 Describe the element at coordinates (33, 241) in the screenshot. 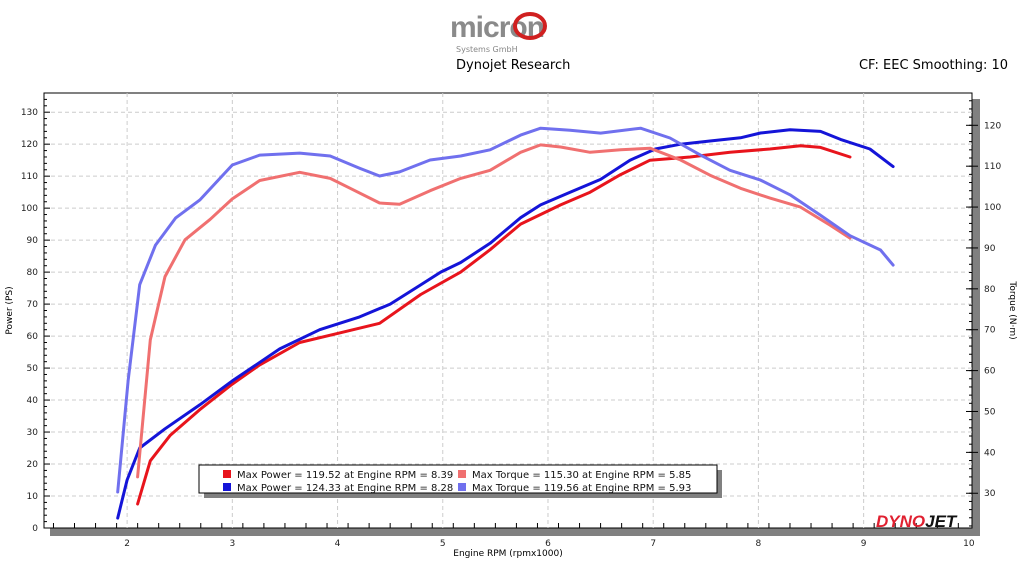

I see `y-tick-label: 90` at that location.